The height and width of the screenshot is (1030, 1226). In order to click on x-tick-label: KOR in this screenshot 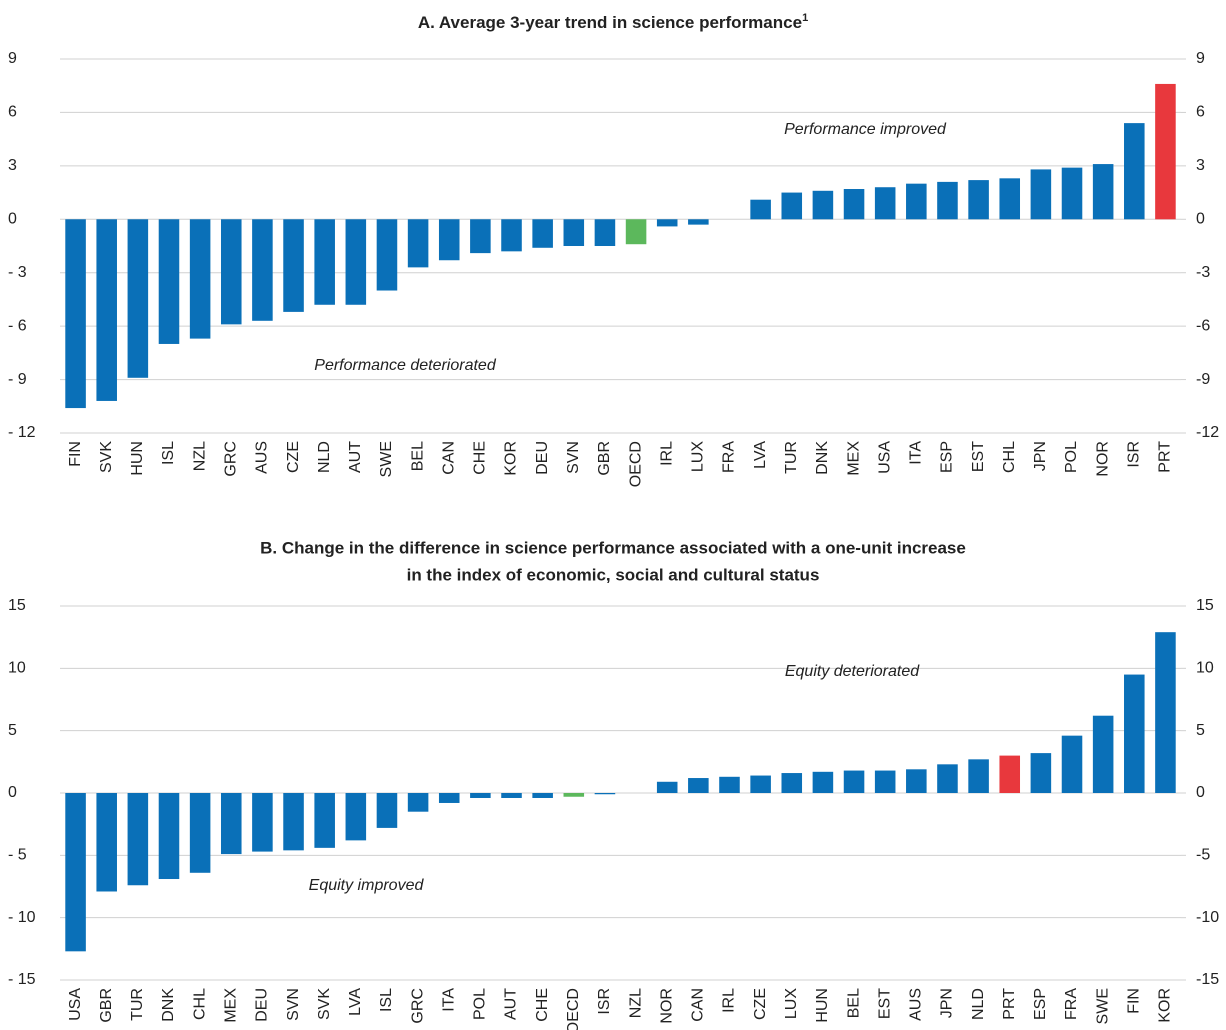, I will do `click(1165, 1005)`.